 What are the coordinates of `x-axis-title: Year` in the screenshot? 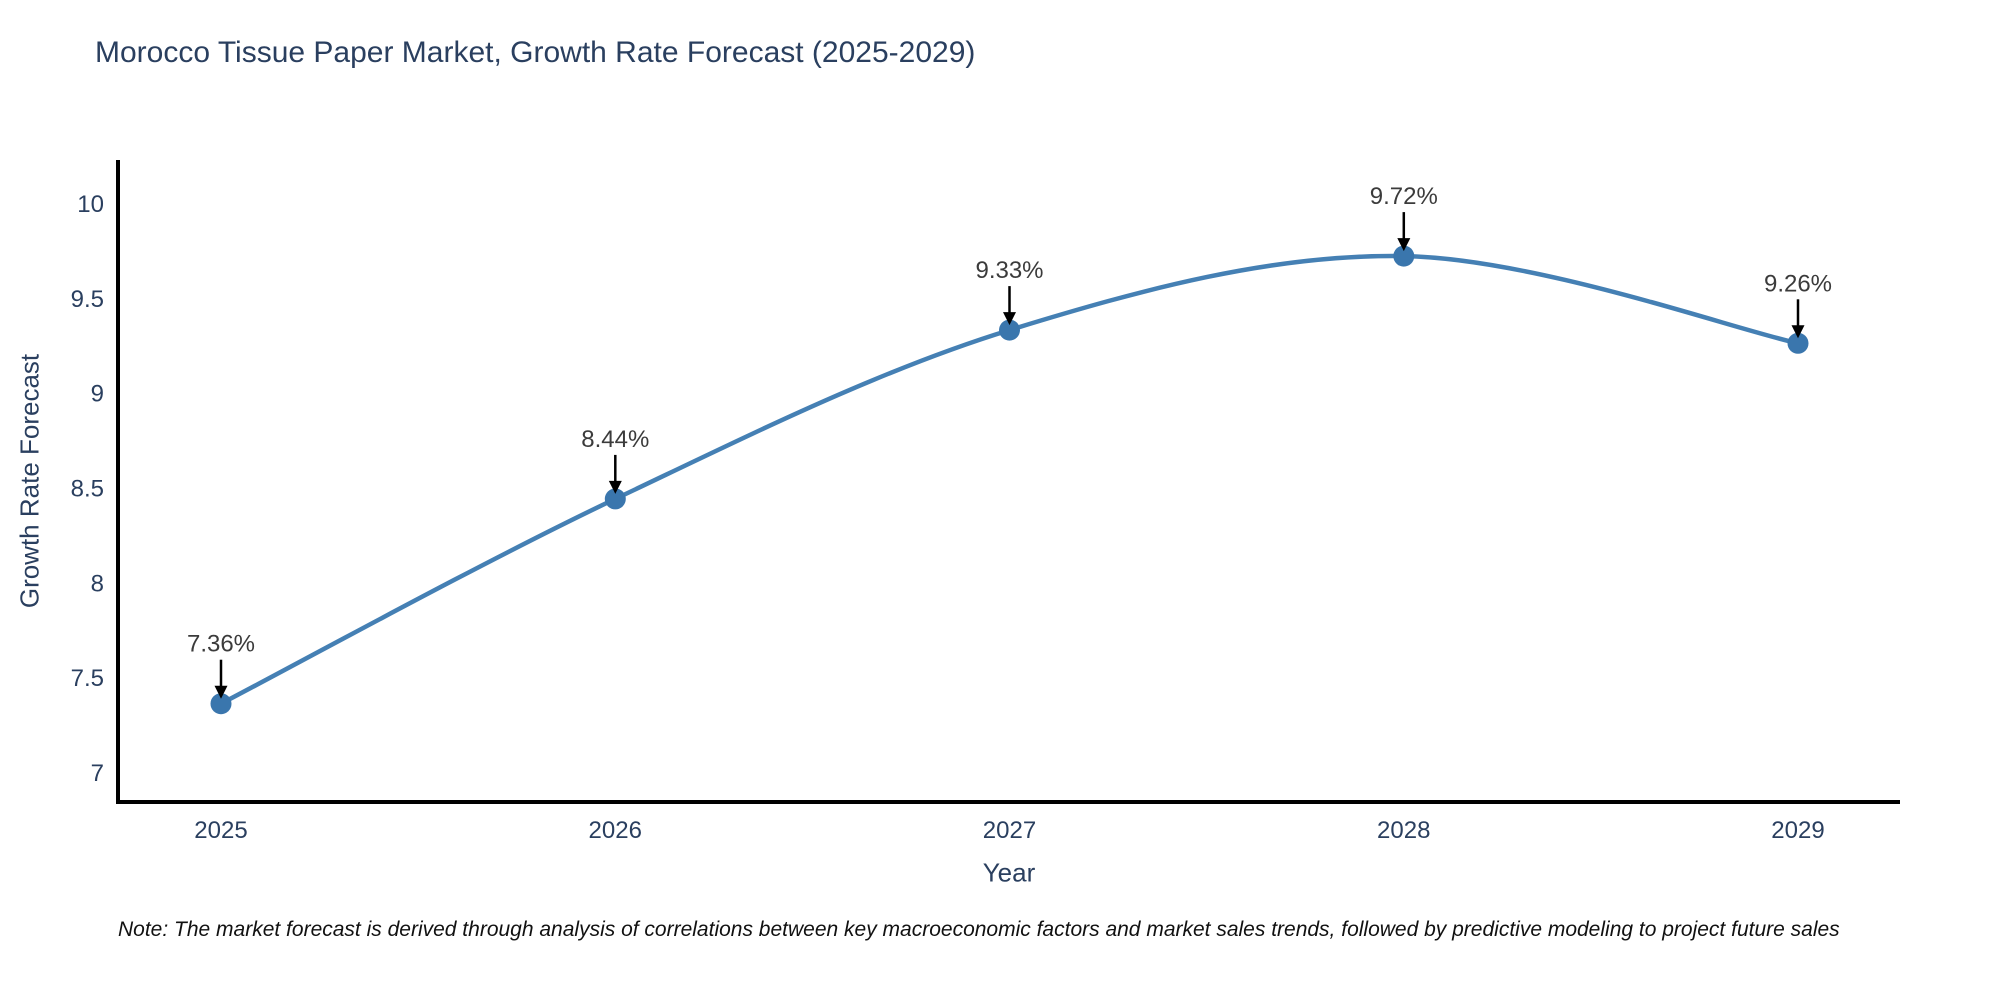 It's located at (1009, 872).